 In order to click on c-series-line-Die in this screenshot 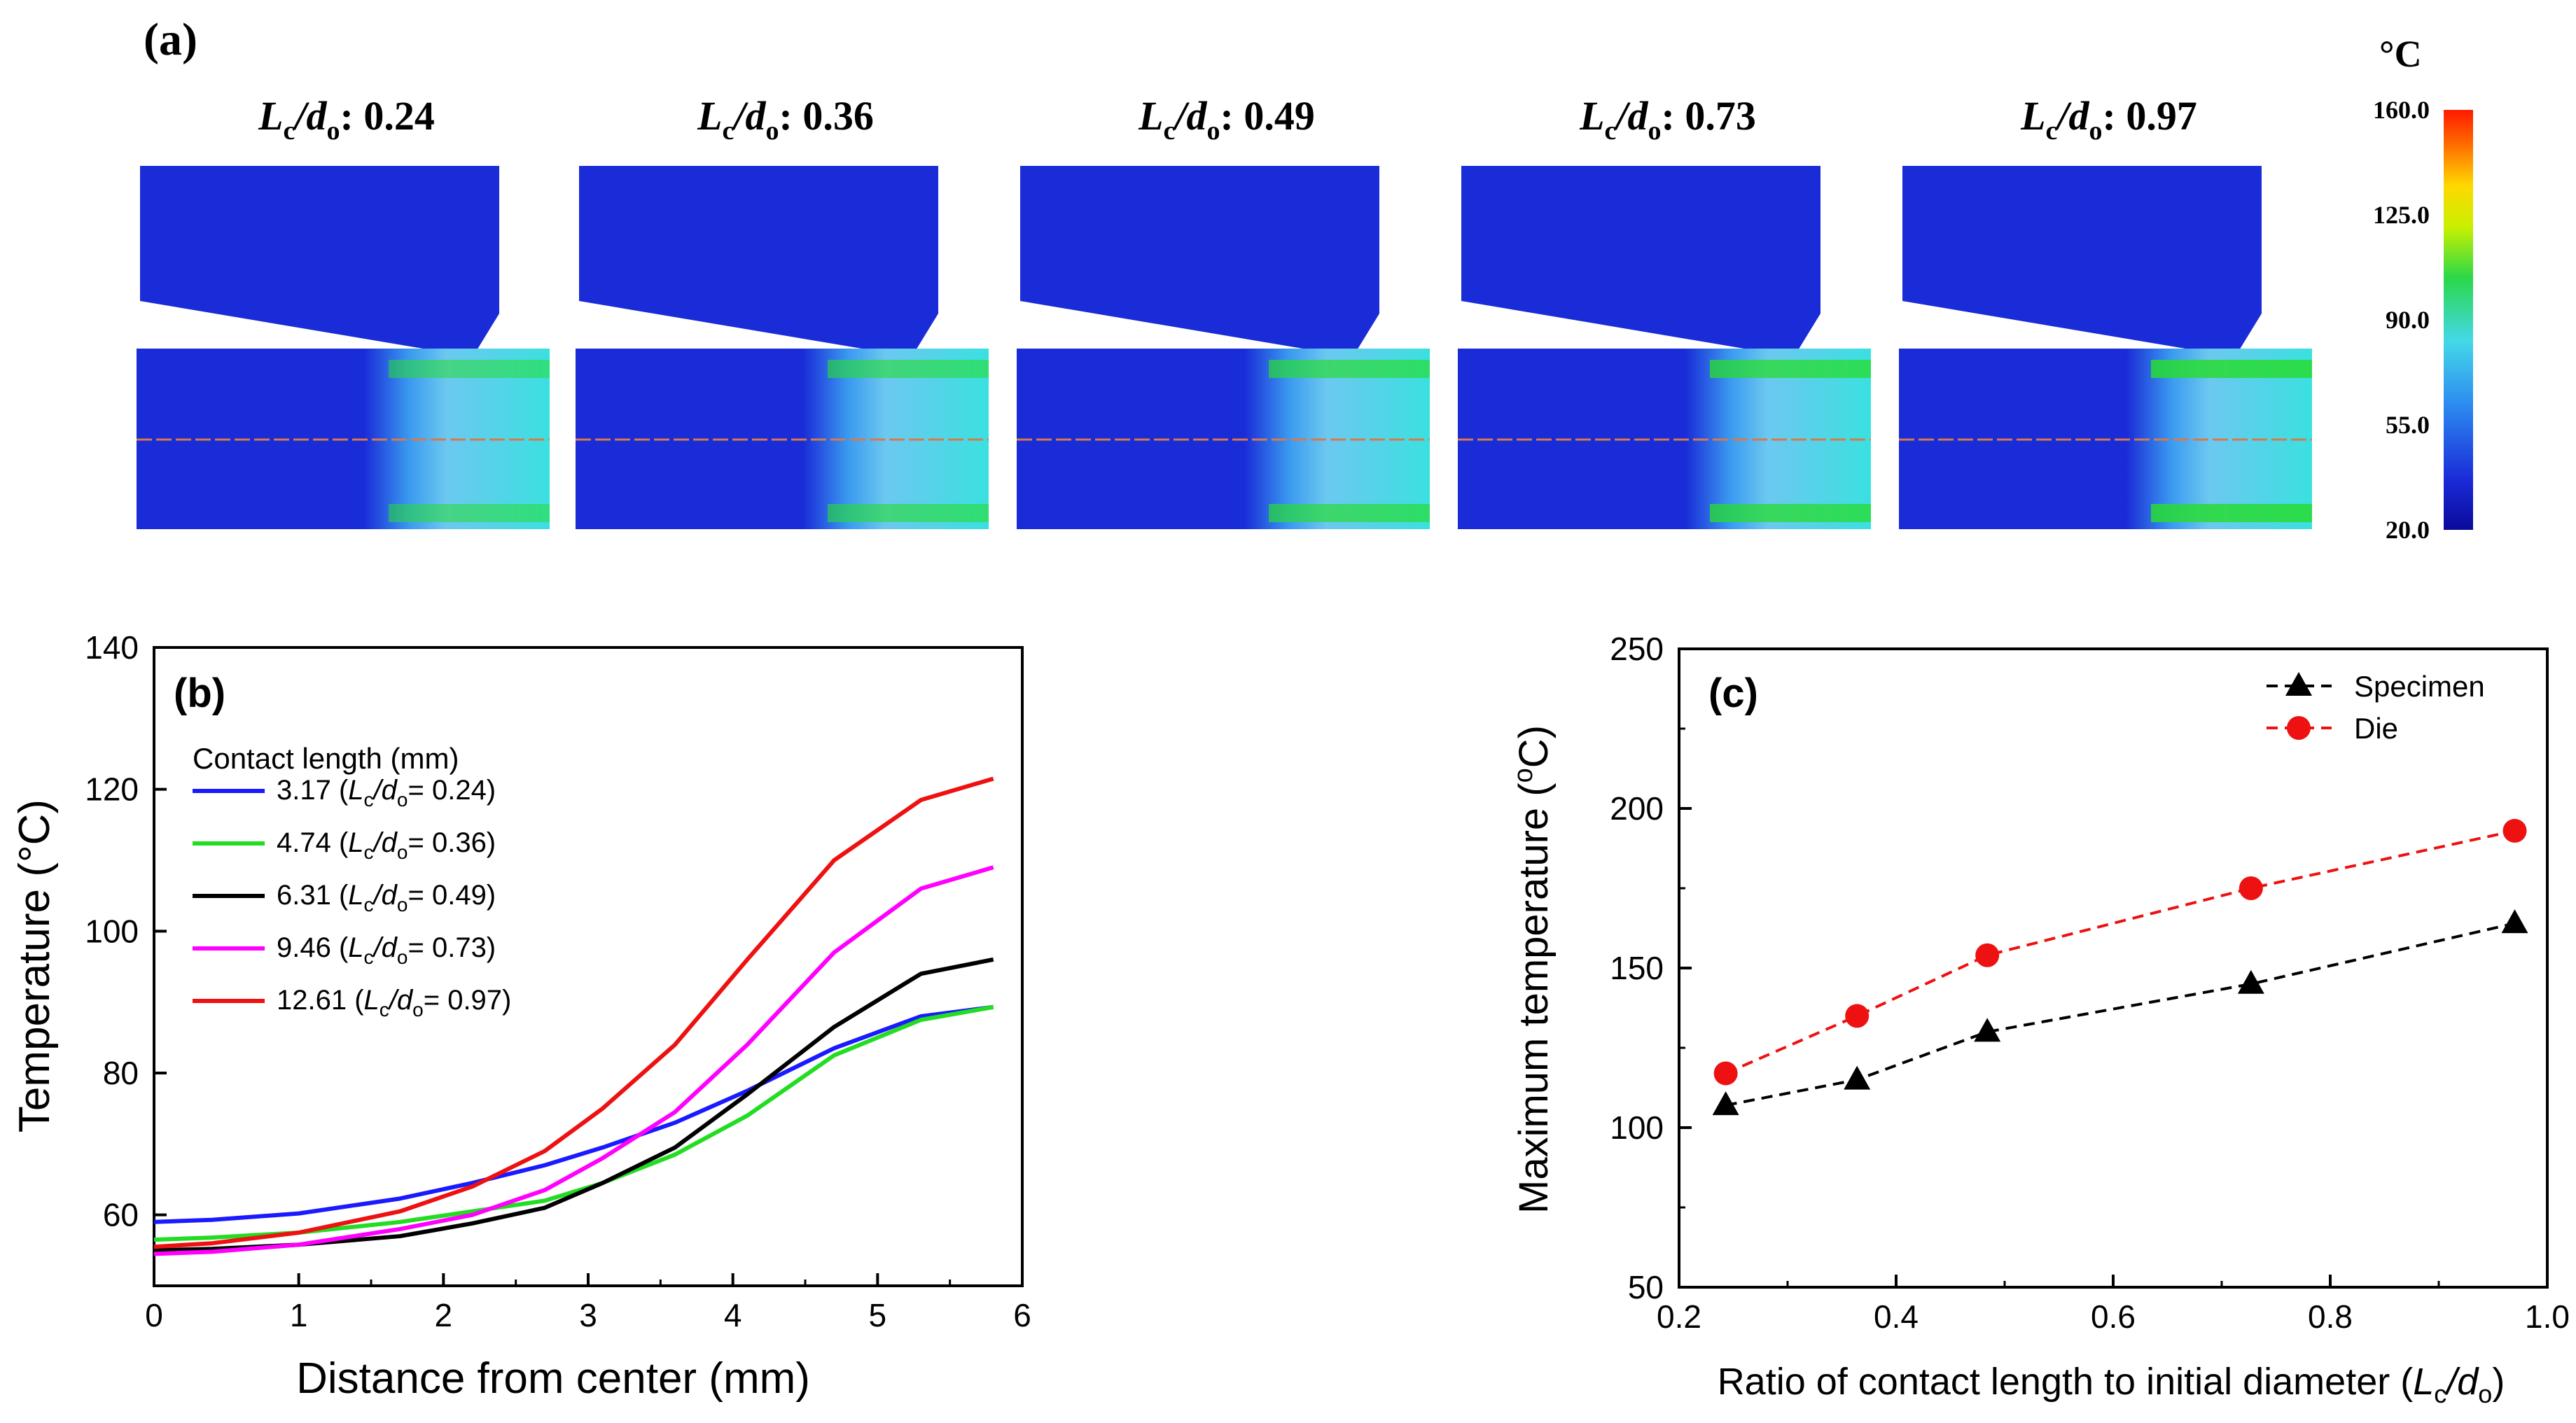, I will do `click(2120, 952)`.